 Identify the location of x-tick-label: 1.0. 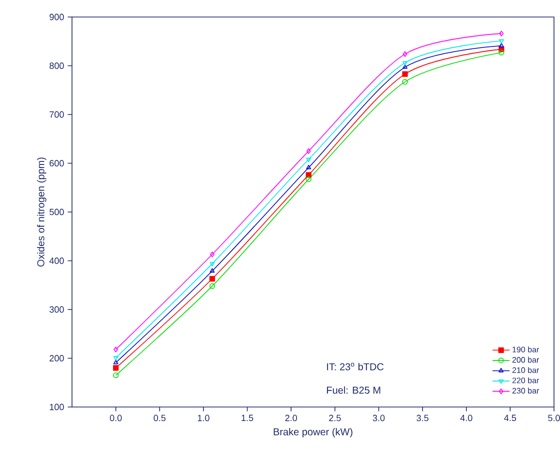
(204, 418).